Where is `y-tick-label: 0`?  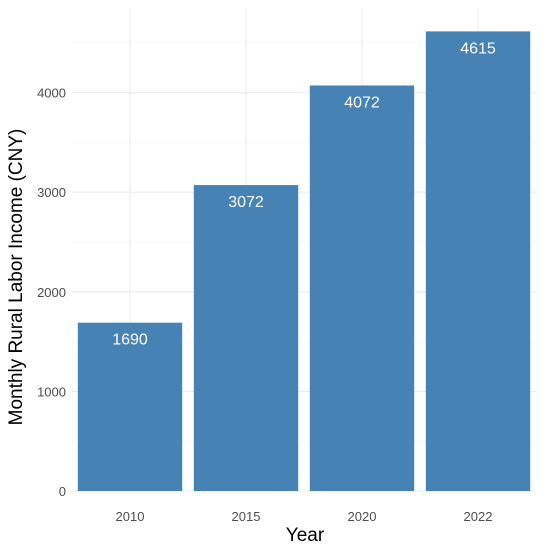
y-tick-label: 0 is located at coordinates (62, 491).